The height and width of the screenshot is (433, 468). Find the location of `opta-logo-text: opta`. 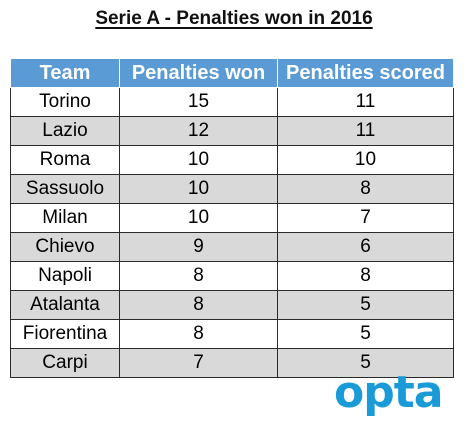

opta-logo-text: opta is located at coordinates (388, 392).